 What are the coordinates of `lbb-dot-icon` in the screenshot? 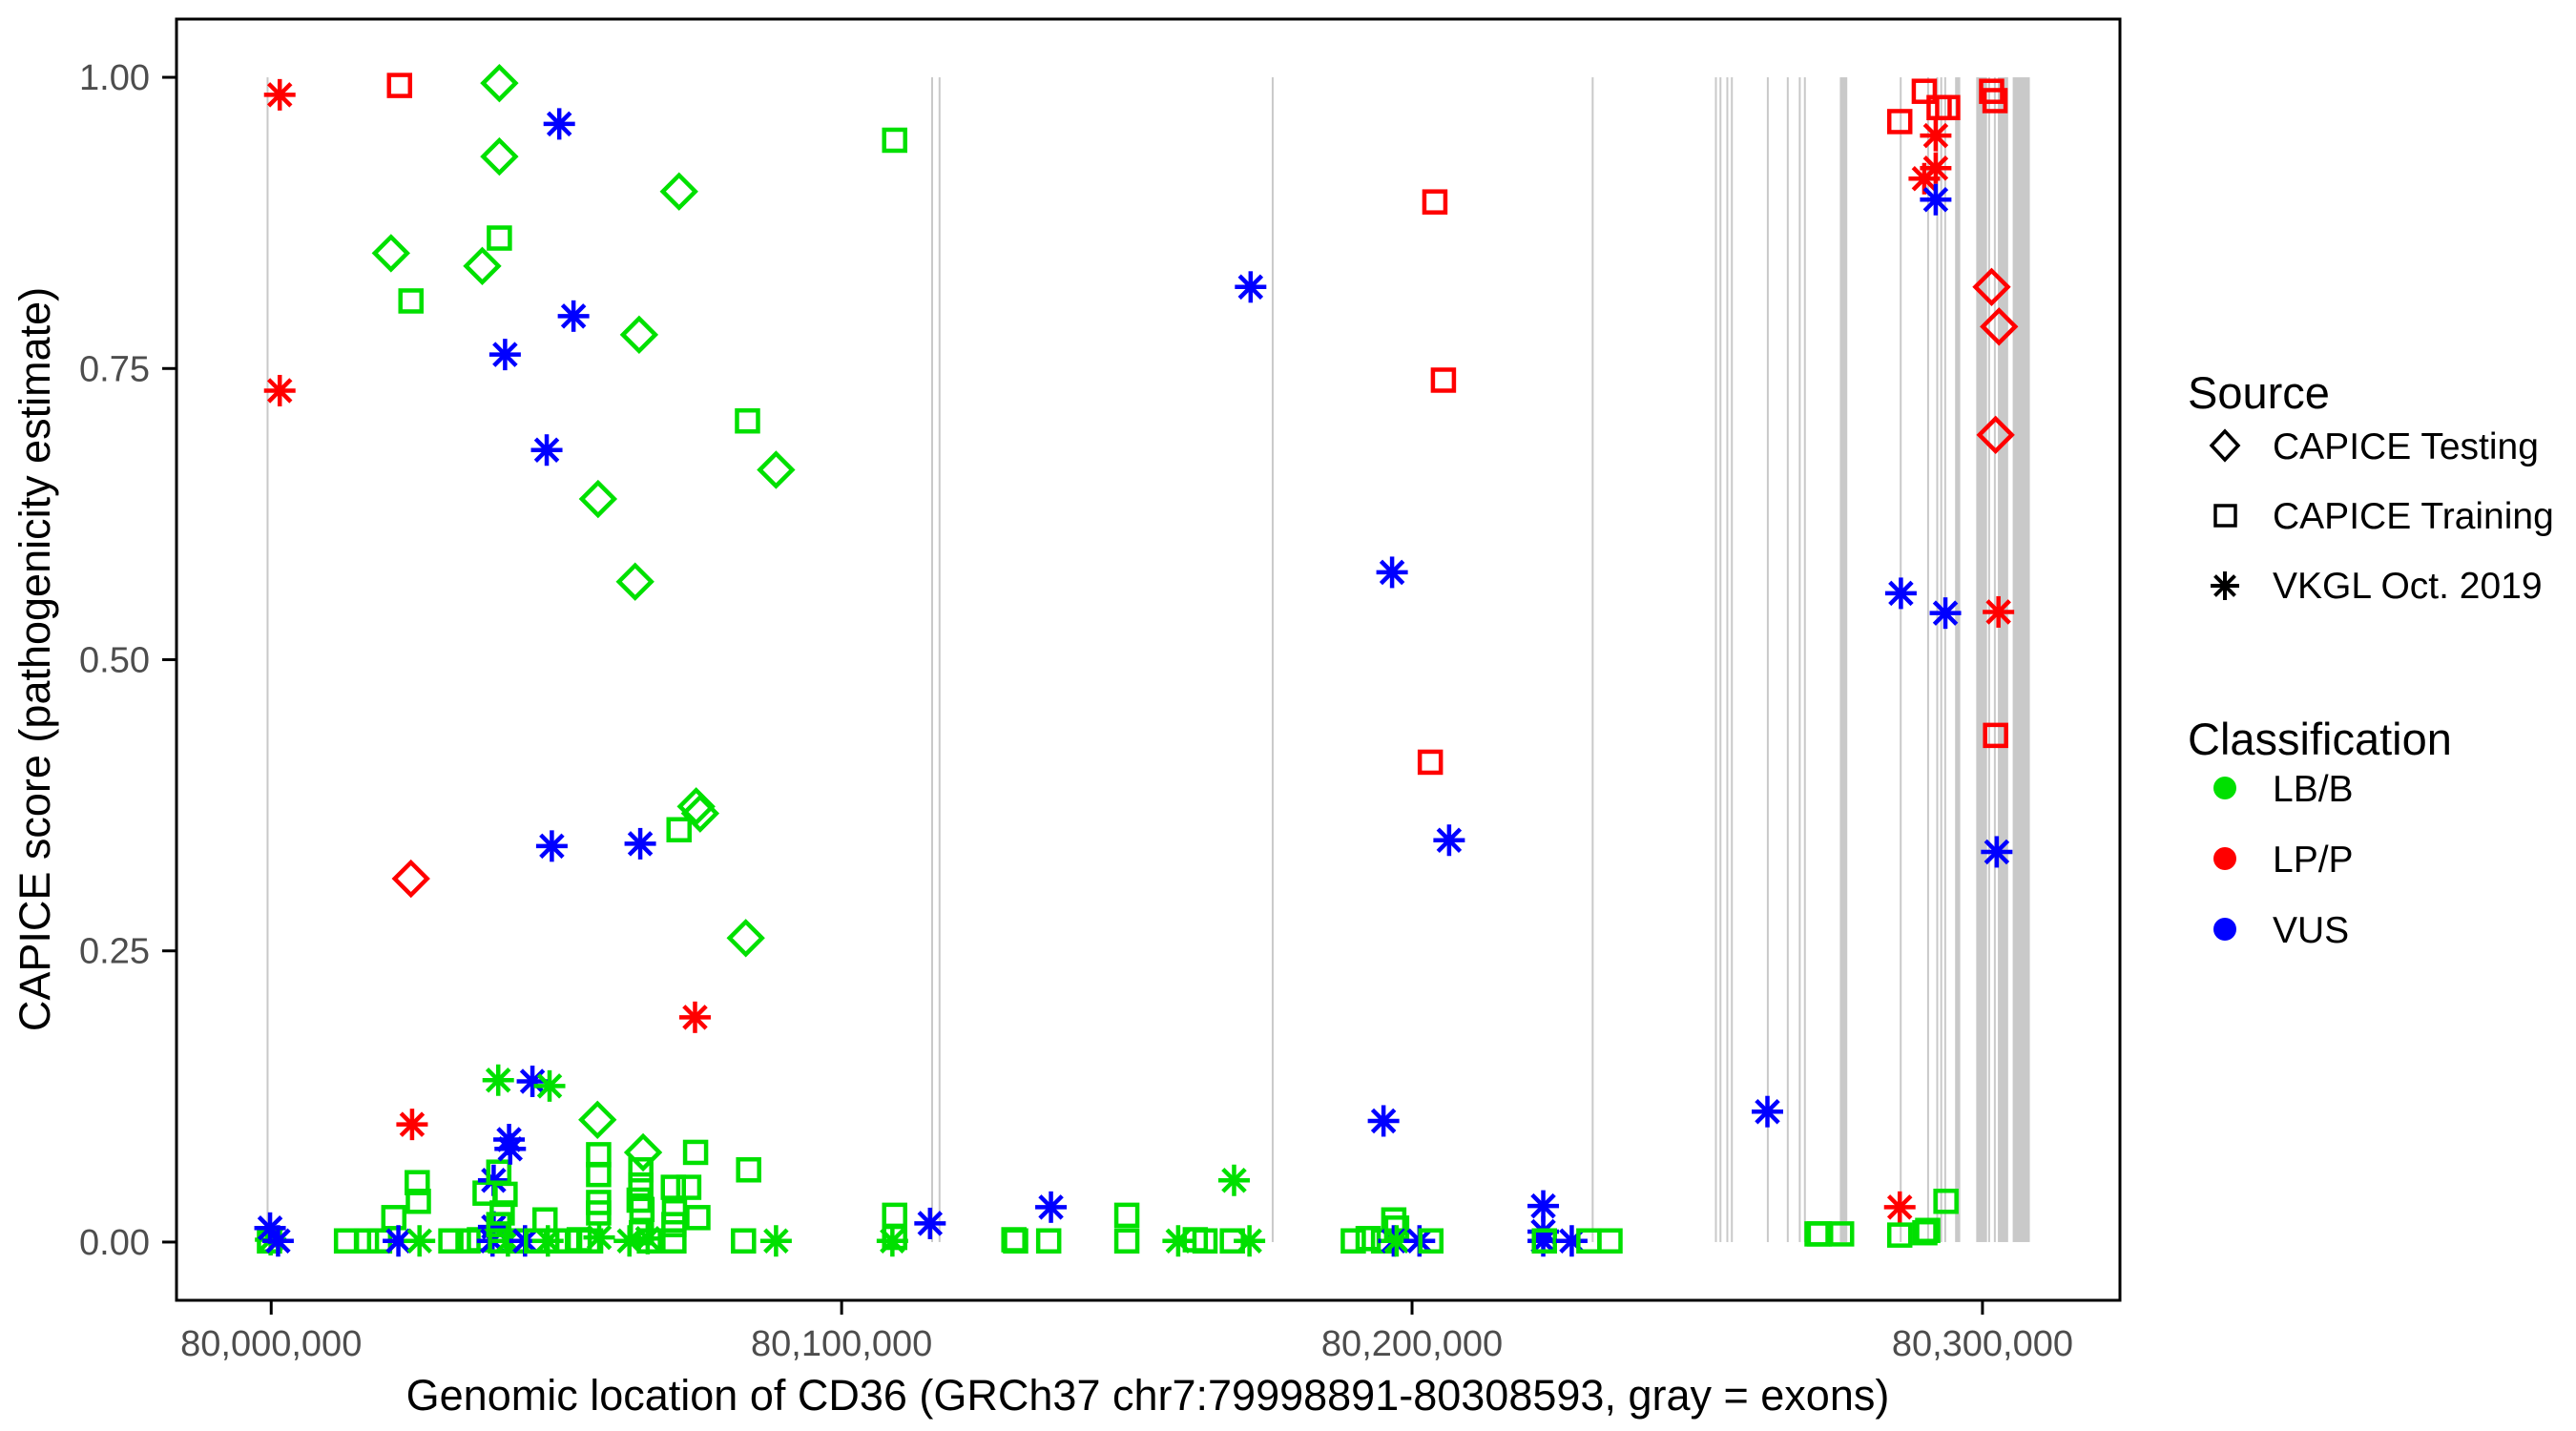 It's located at (2224, 788).